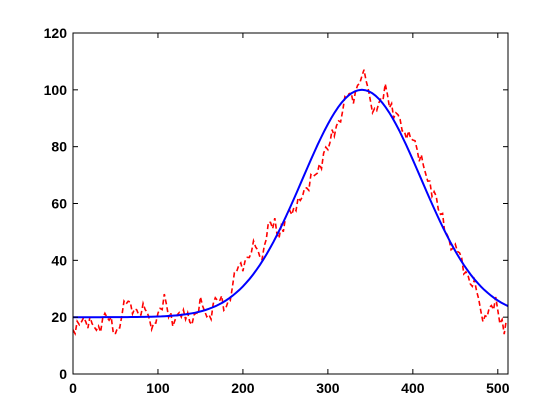  What do you see at coordinates (56, 33) in the screenshot?
I see `y-tick-label: 120` at bounding box center [56, 33].